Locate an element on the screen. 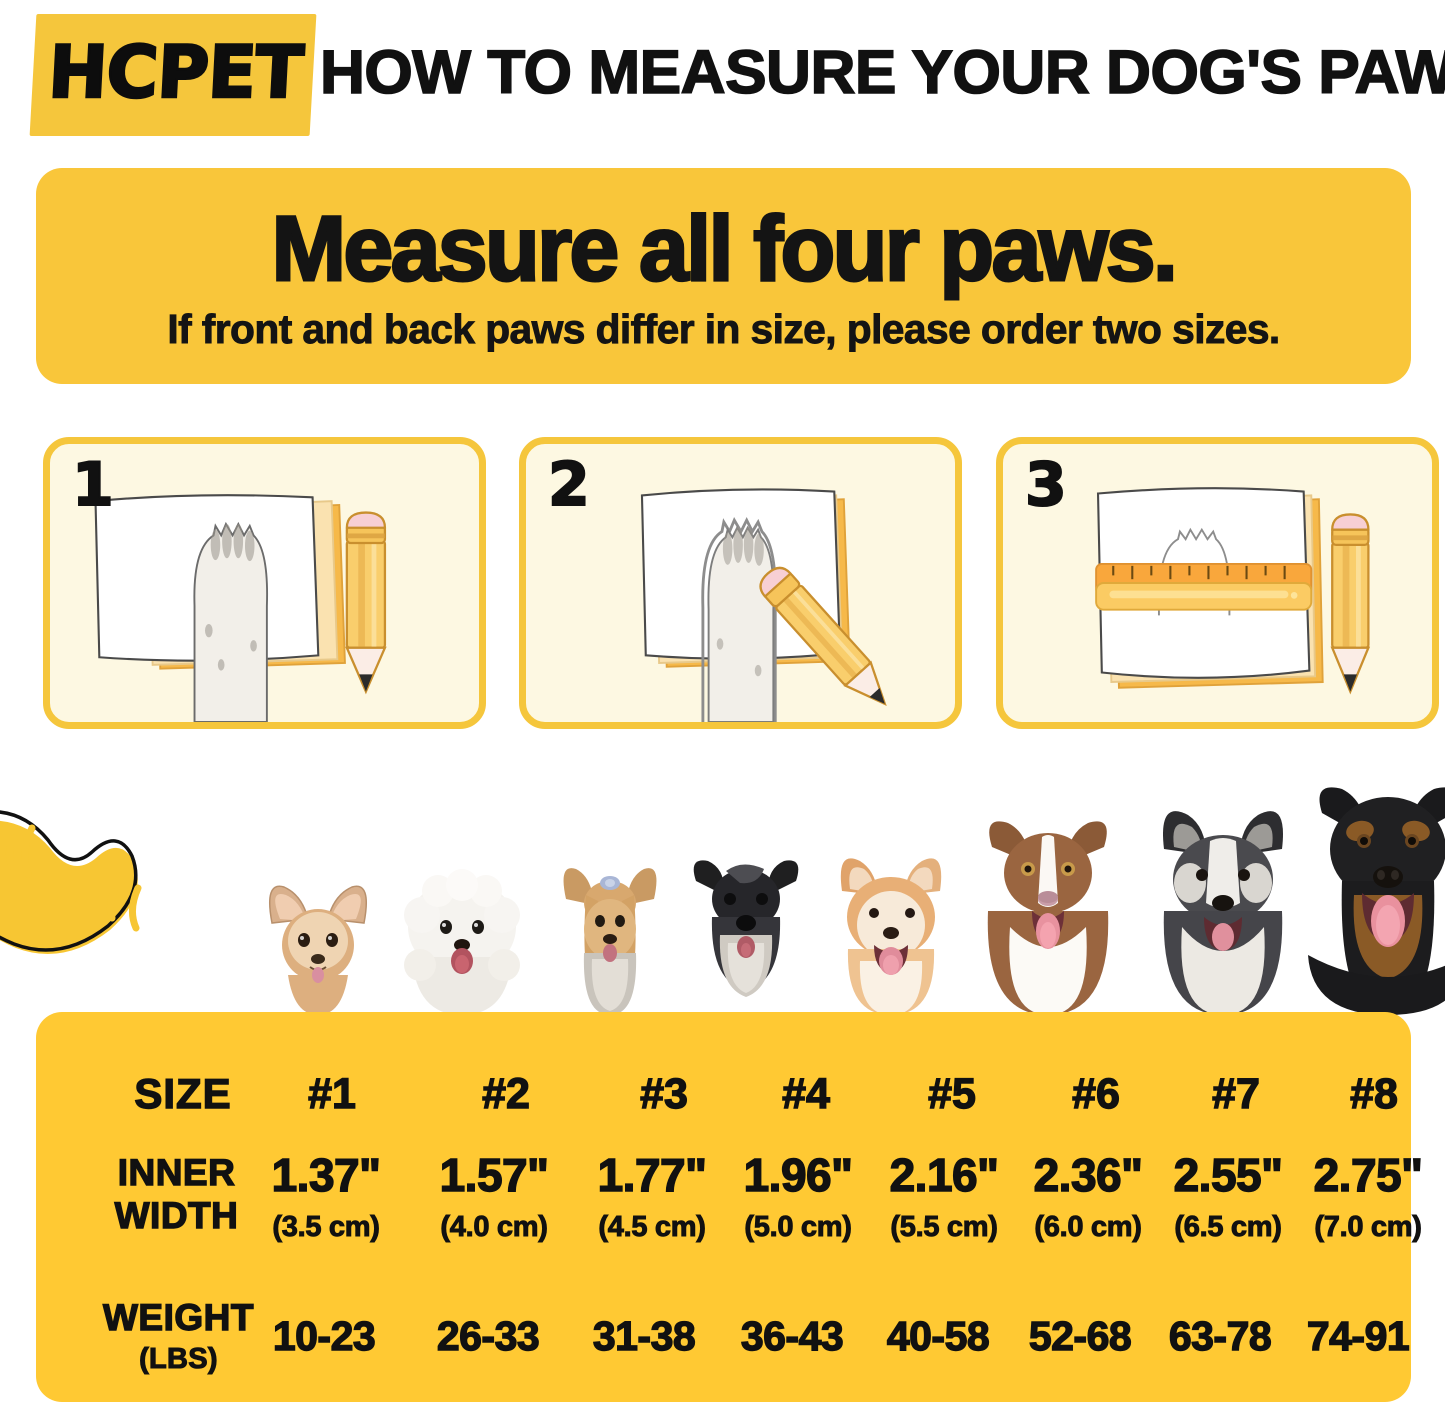 The height and width of the screenshot is (1419, 1445). size-cell-5: #5 is located at coordinates (951, 1093).